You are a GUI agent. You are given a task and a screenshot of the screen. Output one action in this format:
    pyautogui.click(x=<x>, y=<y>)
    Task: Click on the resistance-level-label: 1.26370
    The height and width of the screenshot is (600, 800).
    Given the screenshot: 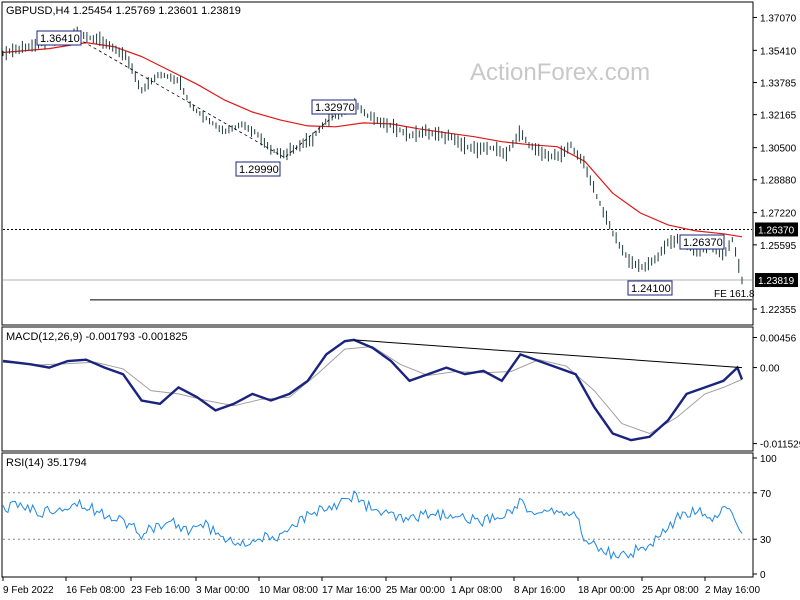 What is the action you would take?
    pyautogui.click(x=776, y=230)
    